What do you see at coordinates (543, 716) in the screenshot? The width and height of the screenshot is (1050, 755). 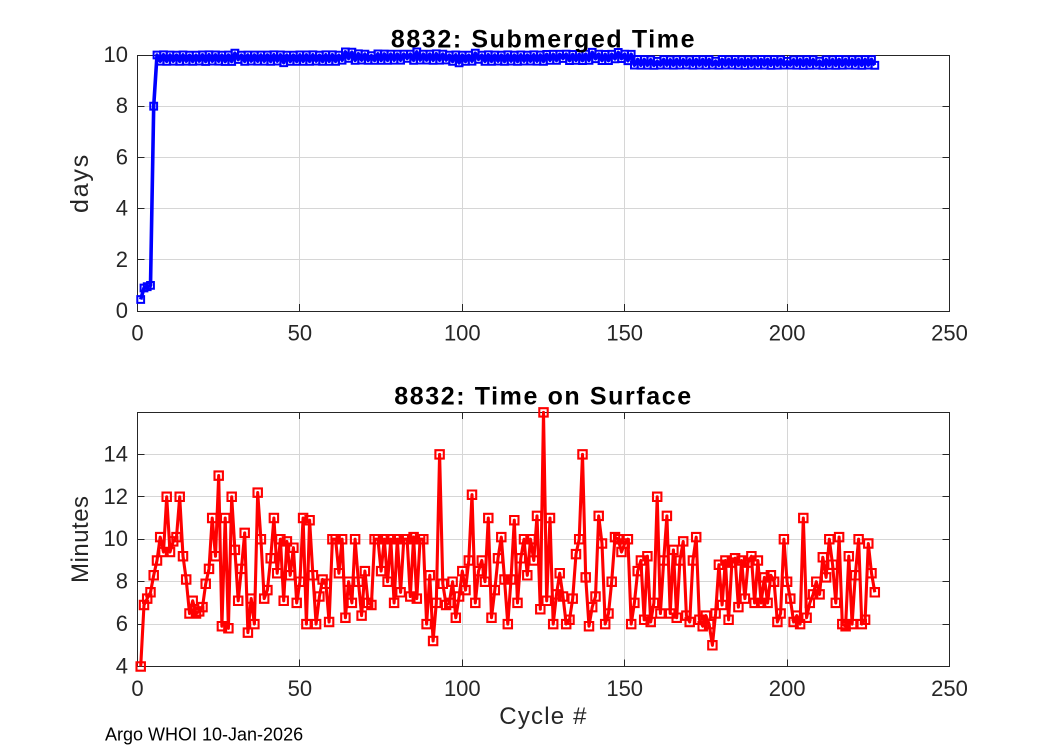 I see `svg-text: Cycle #` at bounding box center [543, 716].